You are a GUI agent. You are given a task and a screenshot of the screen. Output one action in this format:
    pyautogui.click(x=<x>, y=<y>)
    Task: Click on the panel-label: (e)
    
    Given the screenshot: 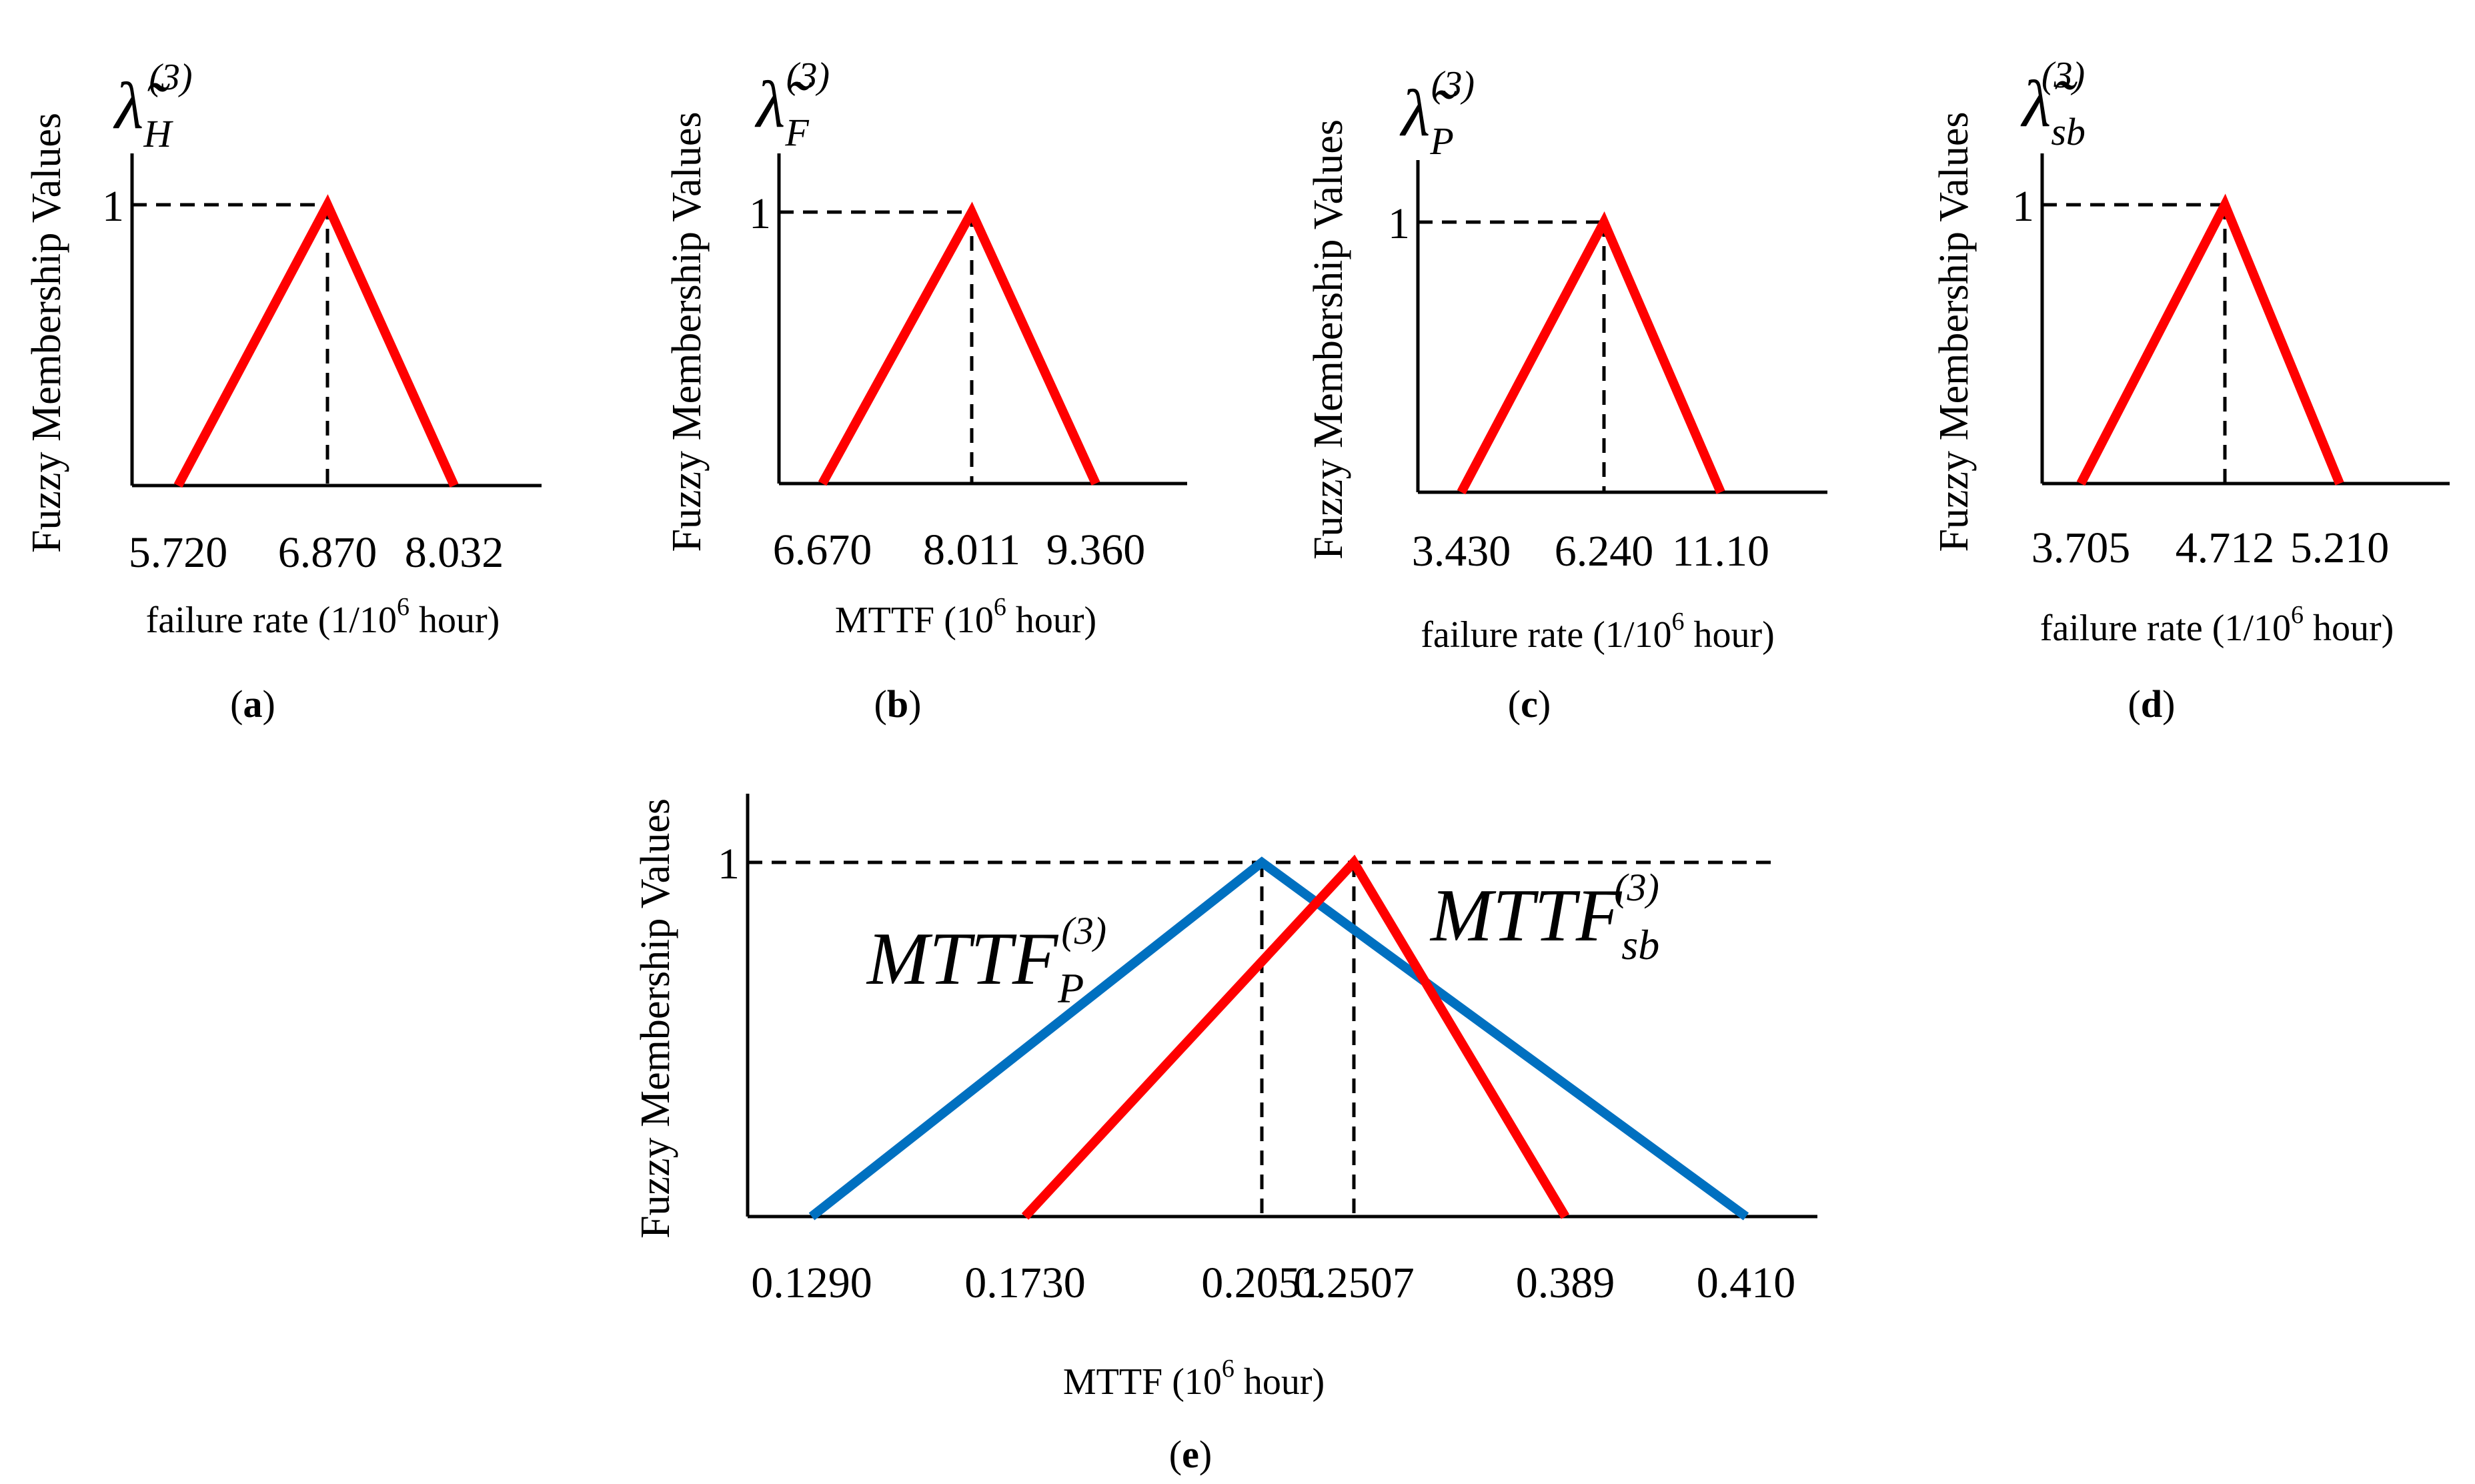 What is the action you would take?
    pyautogui.click(x=1191, y=1454)
    